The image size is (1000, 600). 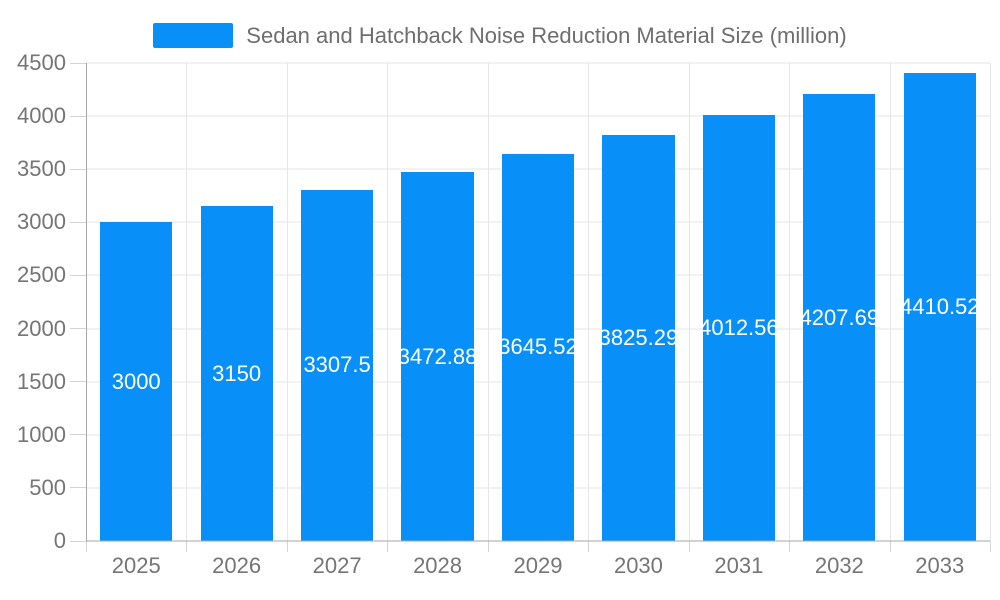 What do you see at coordinates (41, 169) in the screenshot?
I see `y-axis-tick-label: 3500` at bounding box center [41, 169].